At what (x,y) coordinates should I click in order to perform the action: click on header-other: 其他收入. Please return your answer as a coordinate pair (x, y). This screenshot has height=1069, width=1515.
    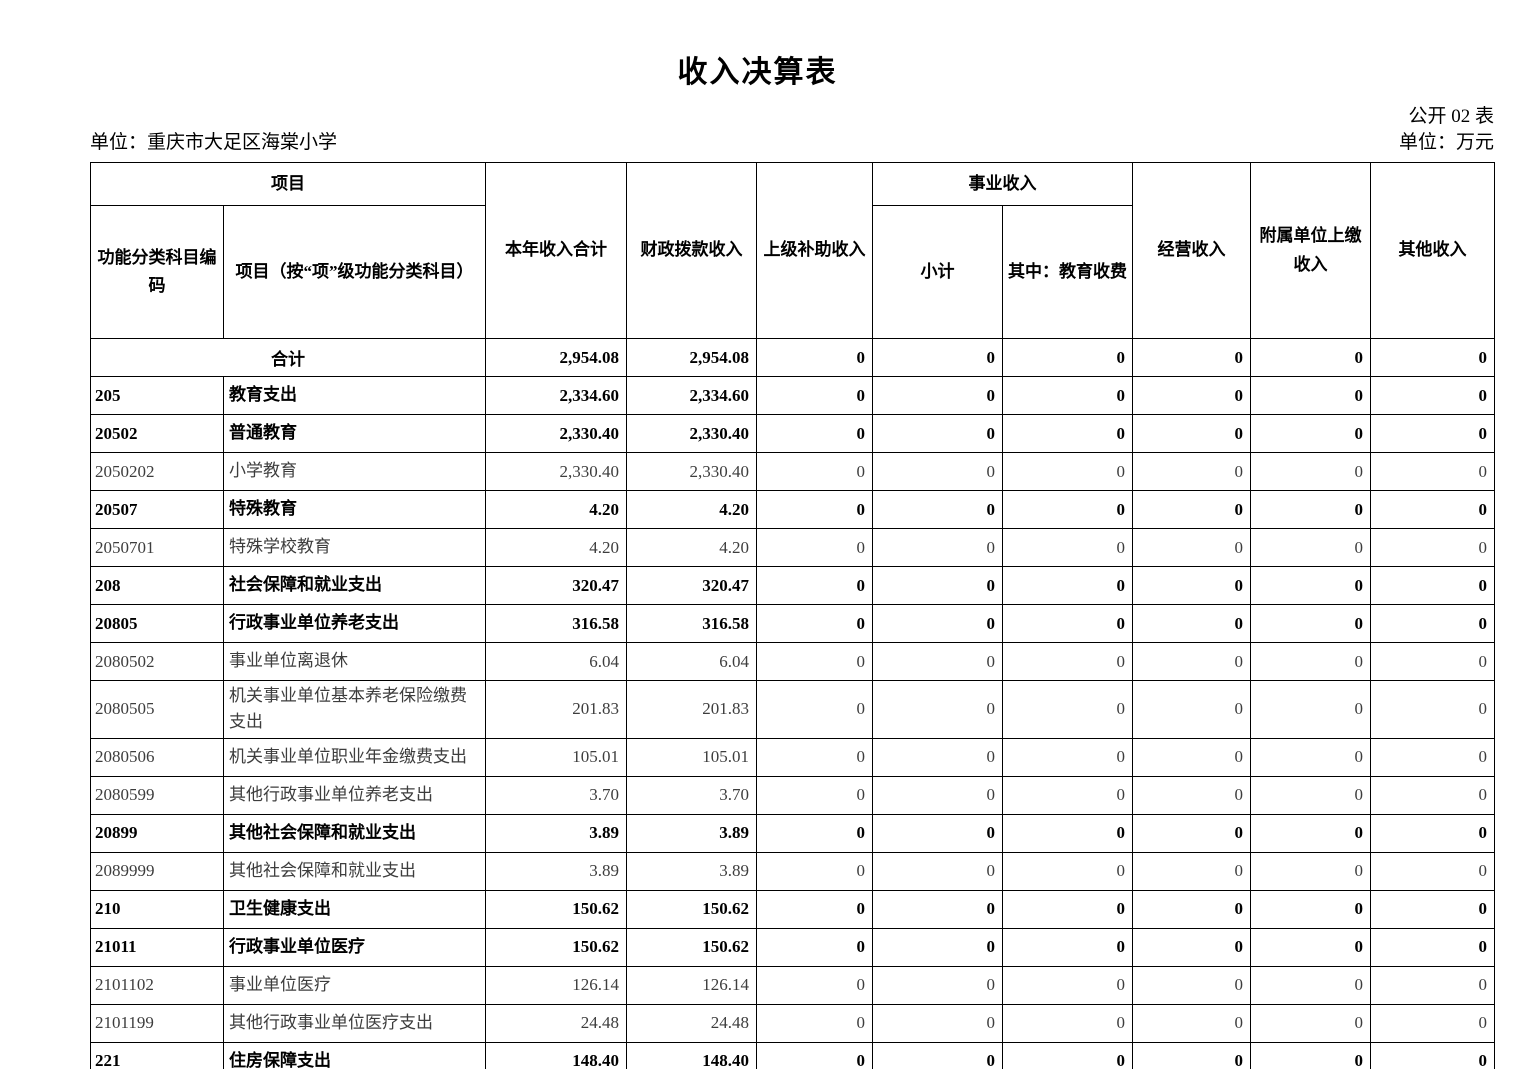
    Looking at the image, I should click on (1432, 250).